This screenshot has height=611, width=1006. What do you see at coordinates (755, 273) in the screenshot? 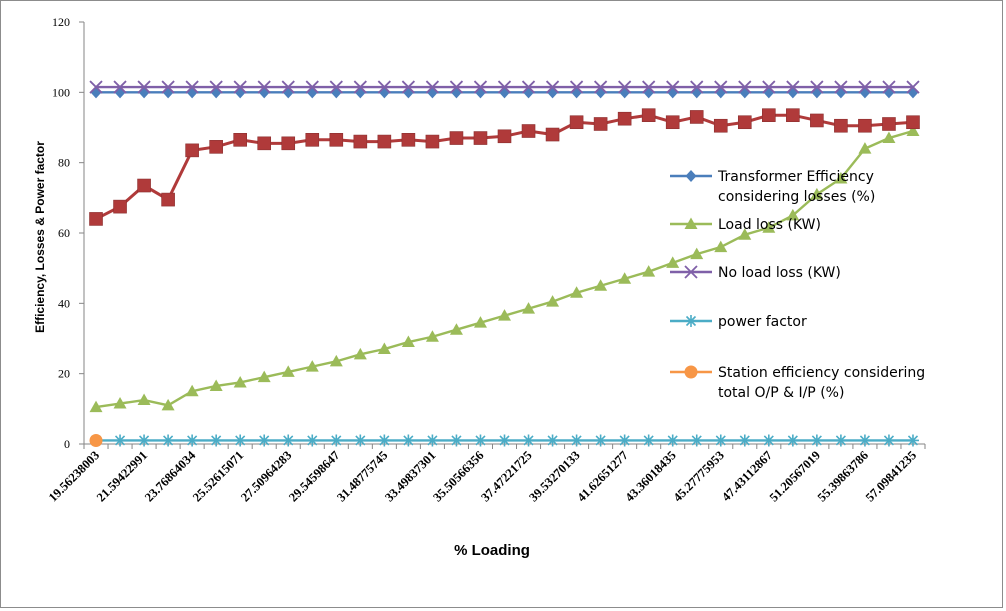
I see `legend-item-no-load-loss: No load loss (KW)` at bounding box center [755, 273].